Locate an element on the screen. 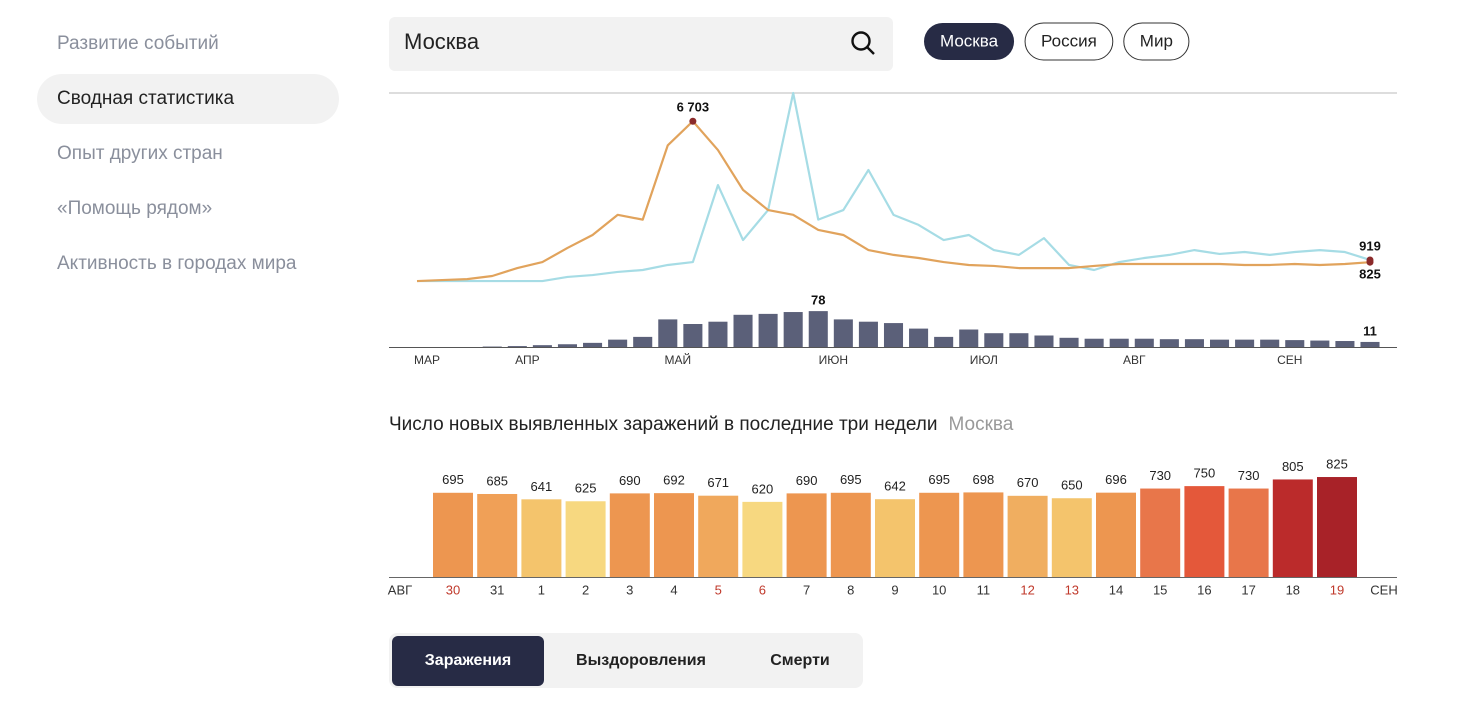 The height and width of the screenshot is (703, 1469). bar-value-label: 750 is located at coordinates (1205, 473).